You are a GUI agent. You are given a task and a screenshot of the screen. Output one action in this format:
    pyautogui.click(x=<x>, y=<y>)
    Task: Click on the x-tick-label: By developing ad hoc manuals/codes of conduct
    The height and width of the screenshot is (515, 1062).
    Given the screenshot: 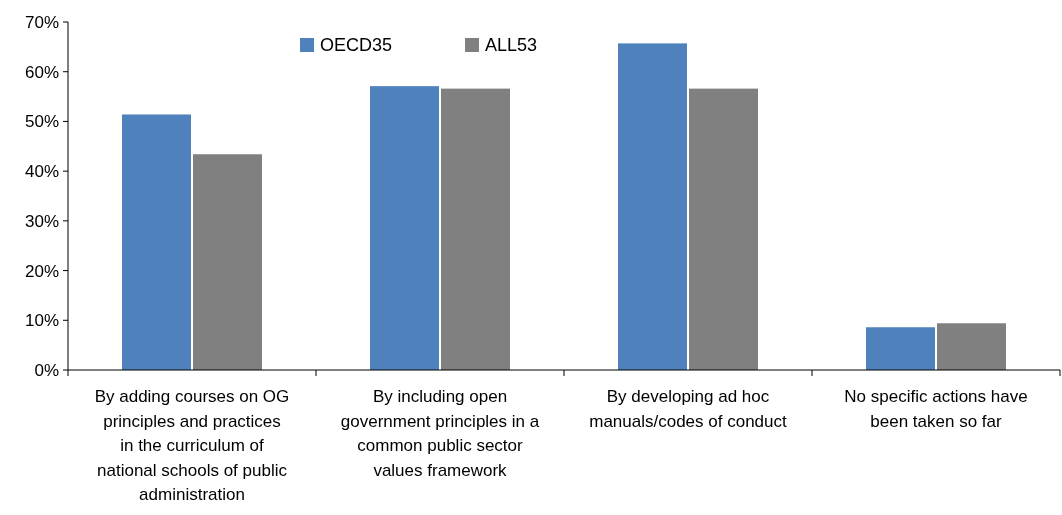 What is the action you would take?
    pyautogui.click(x=688, y=409)
    